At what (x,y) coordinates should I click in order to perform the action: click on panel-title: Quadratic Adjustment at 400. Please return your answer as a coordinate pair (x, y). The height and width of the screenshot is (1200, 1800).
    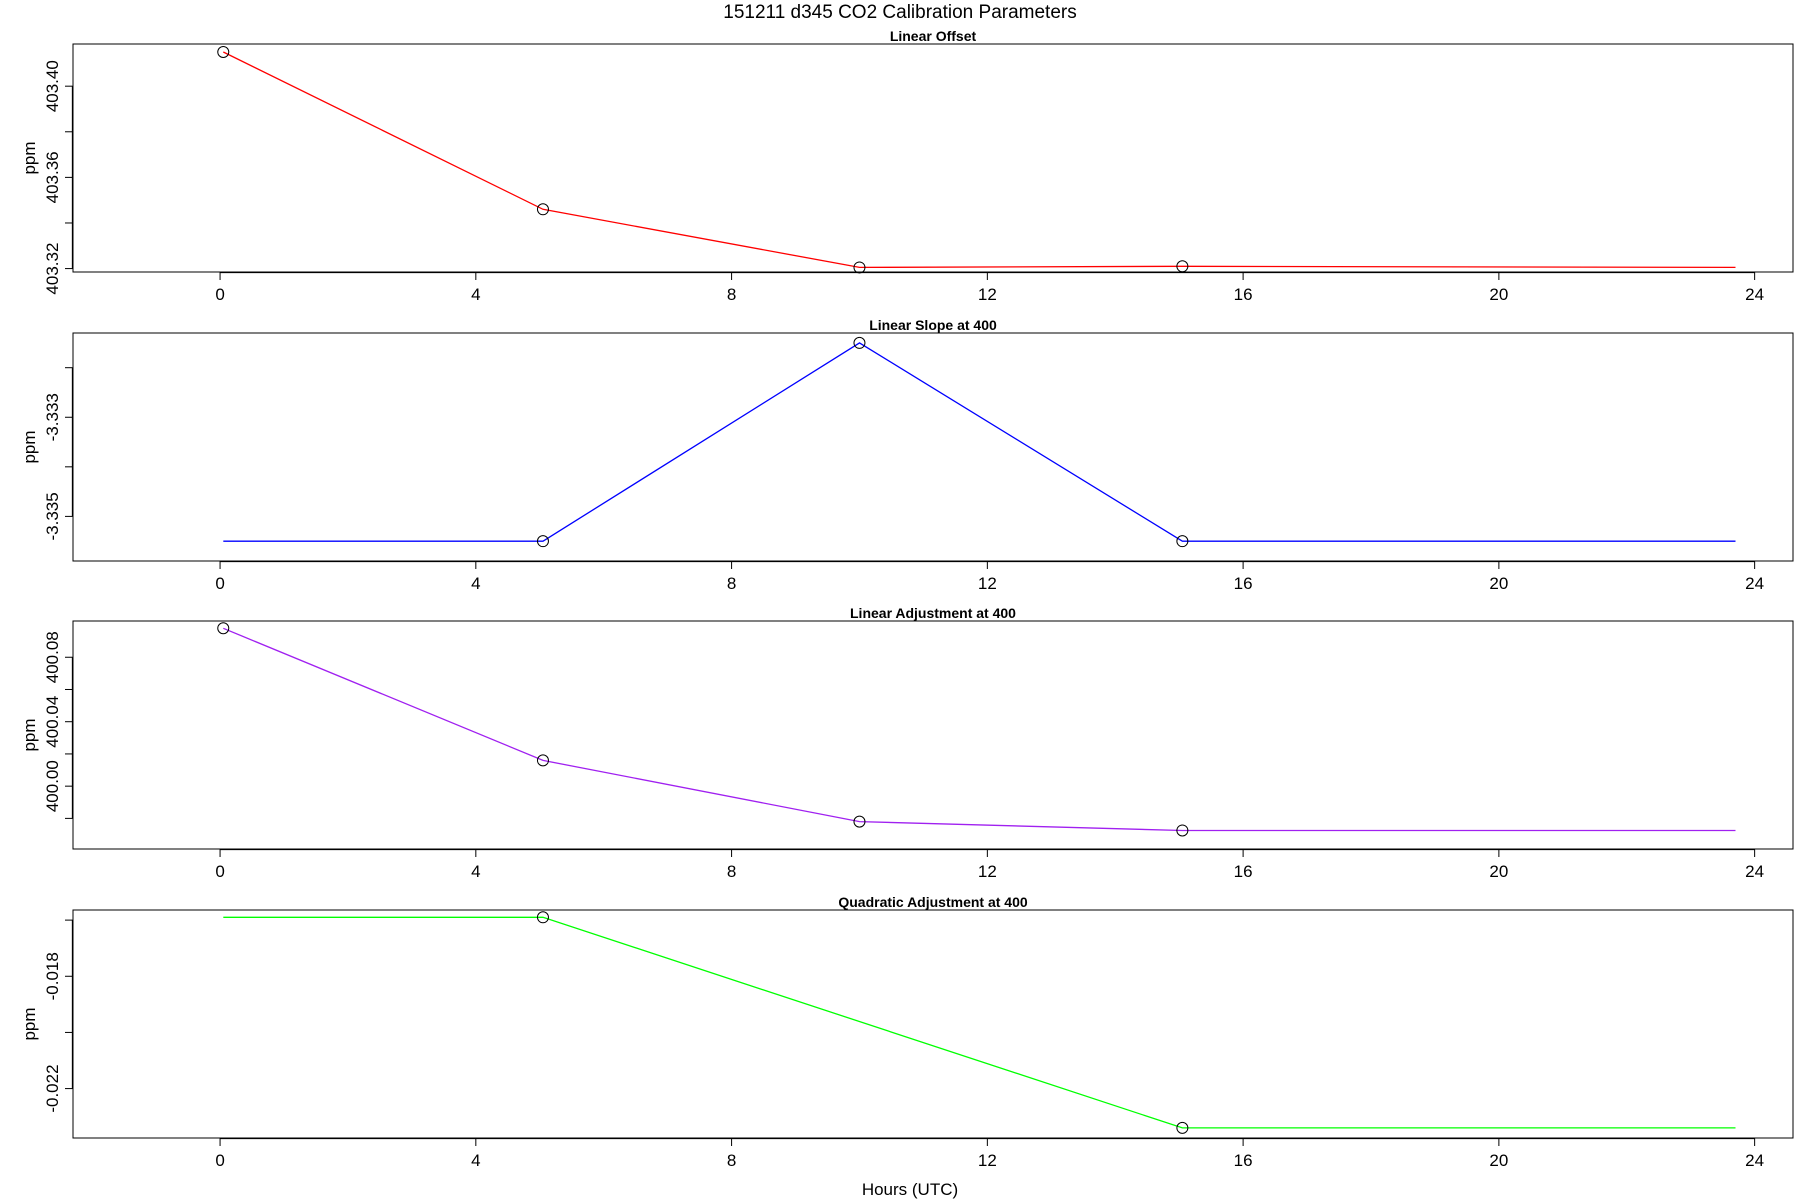
    Looking at the image, I should click on (933, 902).